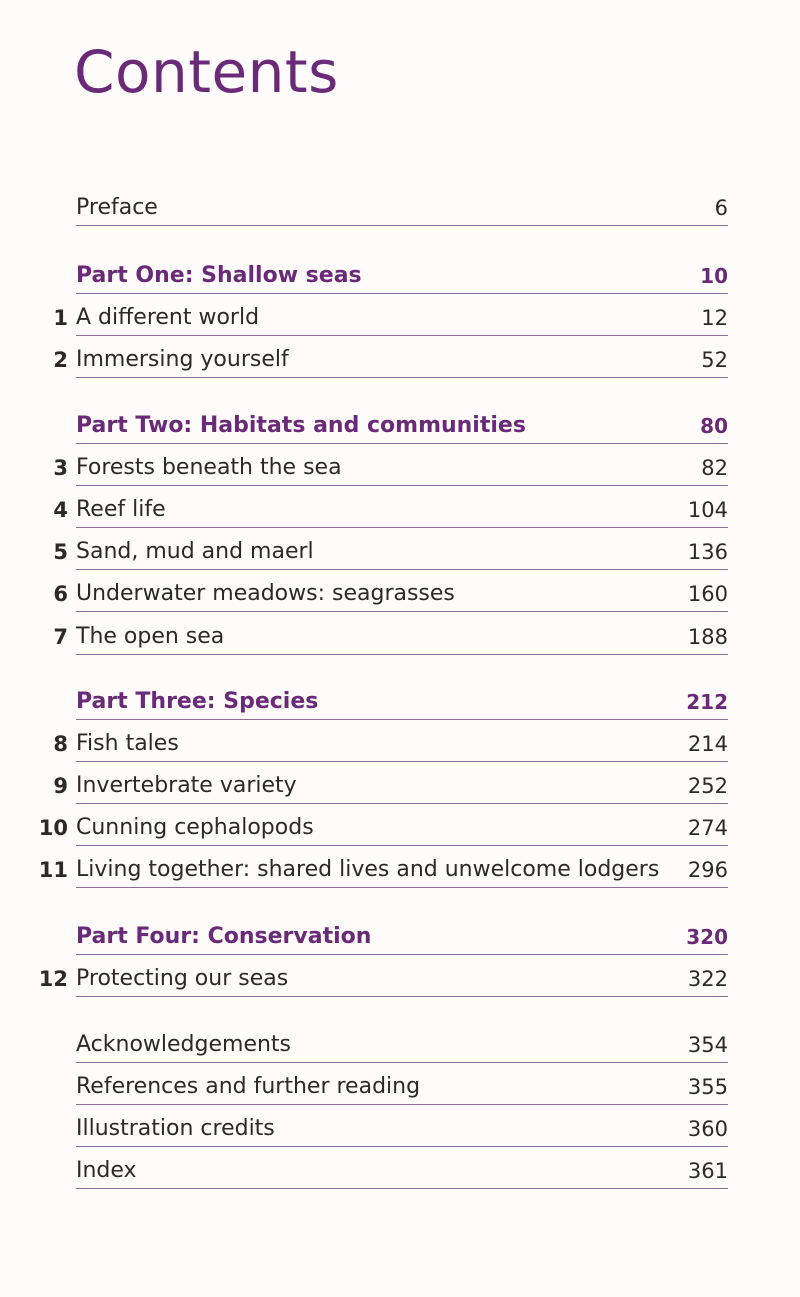 The height and width of the screenshot is (1297, 800). Describe the element at coordinates (60, 637) in the screenshot. I see `chapter-number: 7` at that location.